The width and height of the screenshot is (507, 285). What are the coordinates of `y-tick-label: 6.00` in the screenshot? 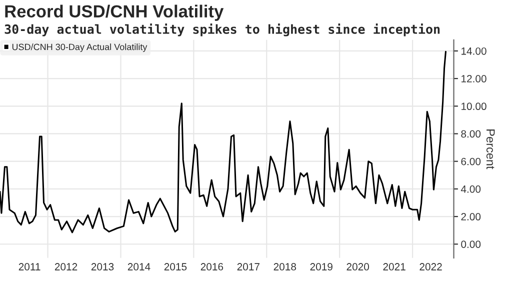 It's located at (471, 162).